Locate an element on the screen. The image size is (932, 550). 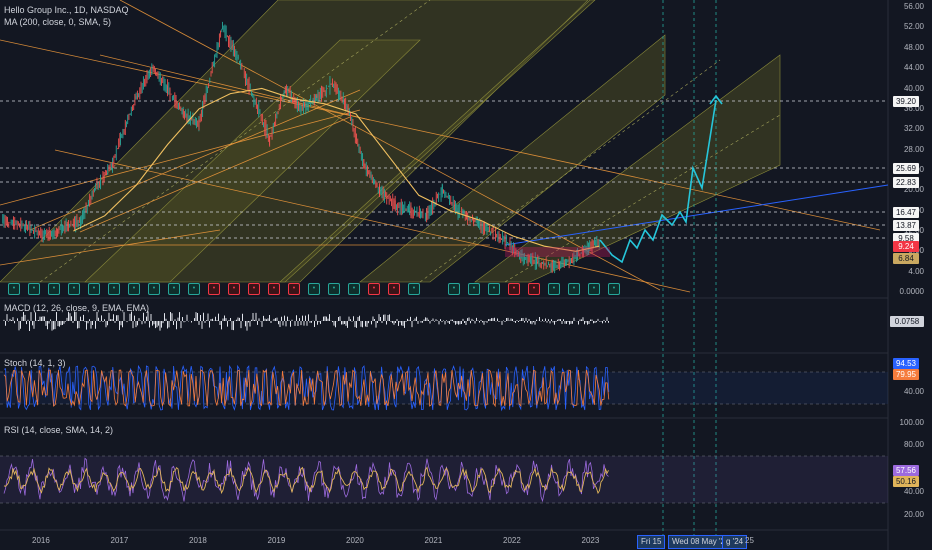
rsi-axis-tick-80: 80.00 is located at coordinates (913, 444).